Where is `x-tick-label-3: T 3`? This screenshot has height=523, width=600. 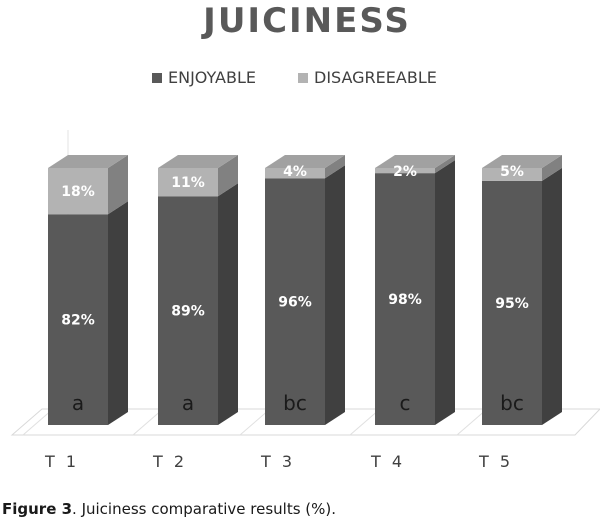 x-tick-label-3: T 3 is located at coordinates (277, 461).